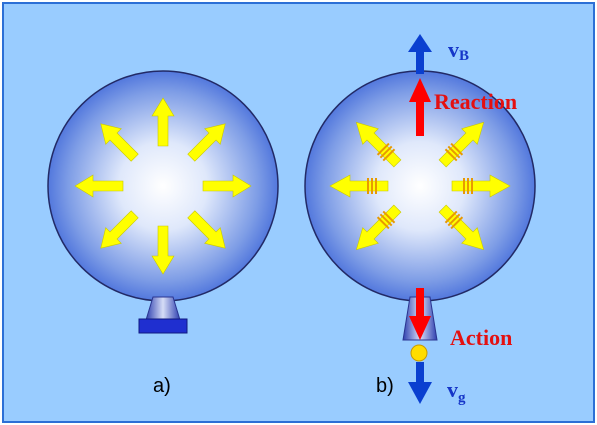 This screenshot has height=425, width=597. I want to click on action-label: Action, so click(481, 337).